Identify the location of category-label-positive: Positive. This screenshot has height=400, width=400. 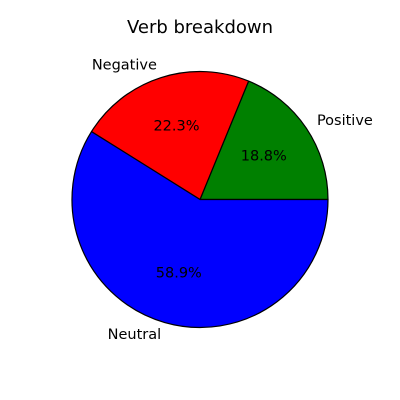
(345, 121).